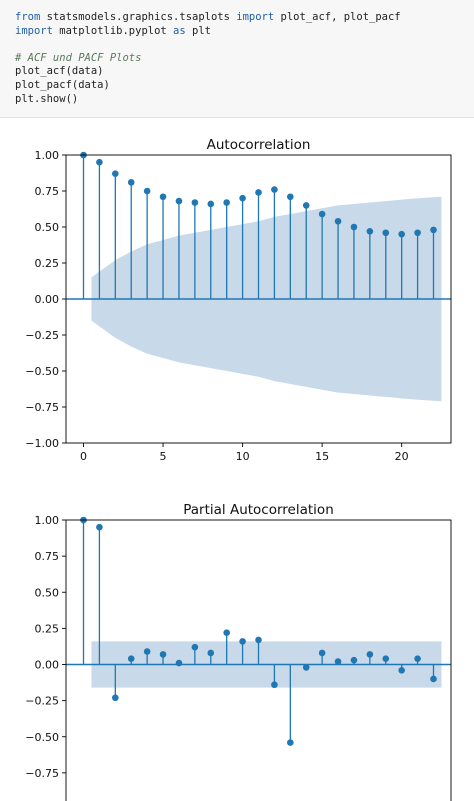  Describe the element at coordinates (322, 456) in the screenshot. I see `x-tick-label: 15` at that location.